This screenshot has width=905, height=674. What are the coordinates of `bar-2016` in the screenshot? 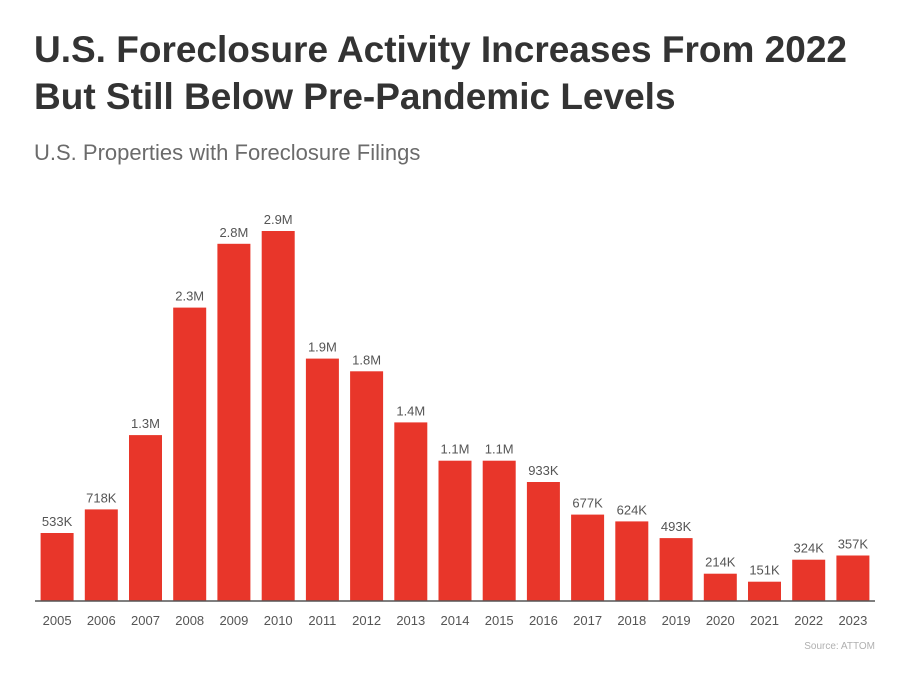 It's located at (543, 541).